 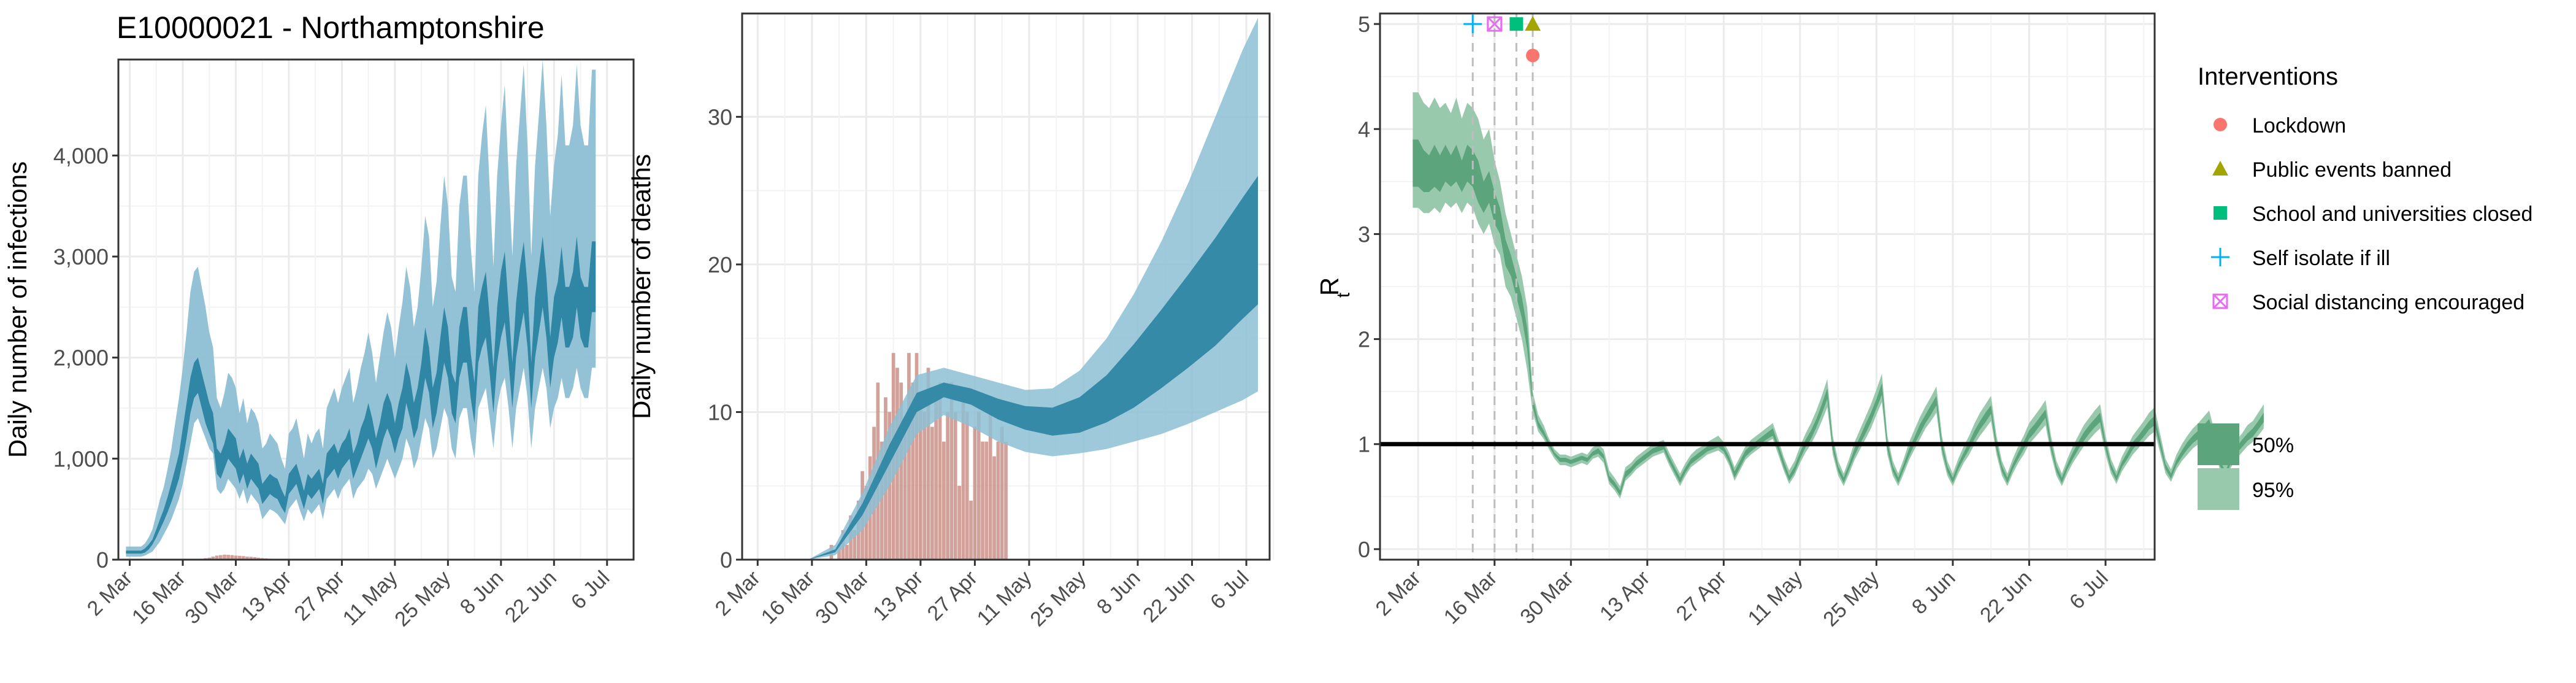 I want to click on figure-title: E10000021 - Northamptonshire, so click(x=331, y=27).